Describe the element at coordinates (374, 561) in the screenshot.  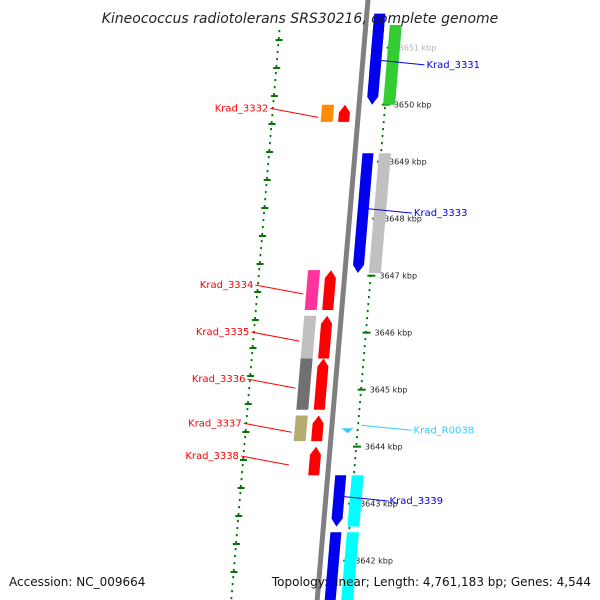
I see `scale-tick-label: 3642 kbp` at that location.